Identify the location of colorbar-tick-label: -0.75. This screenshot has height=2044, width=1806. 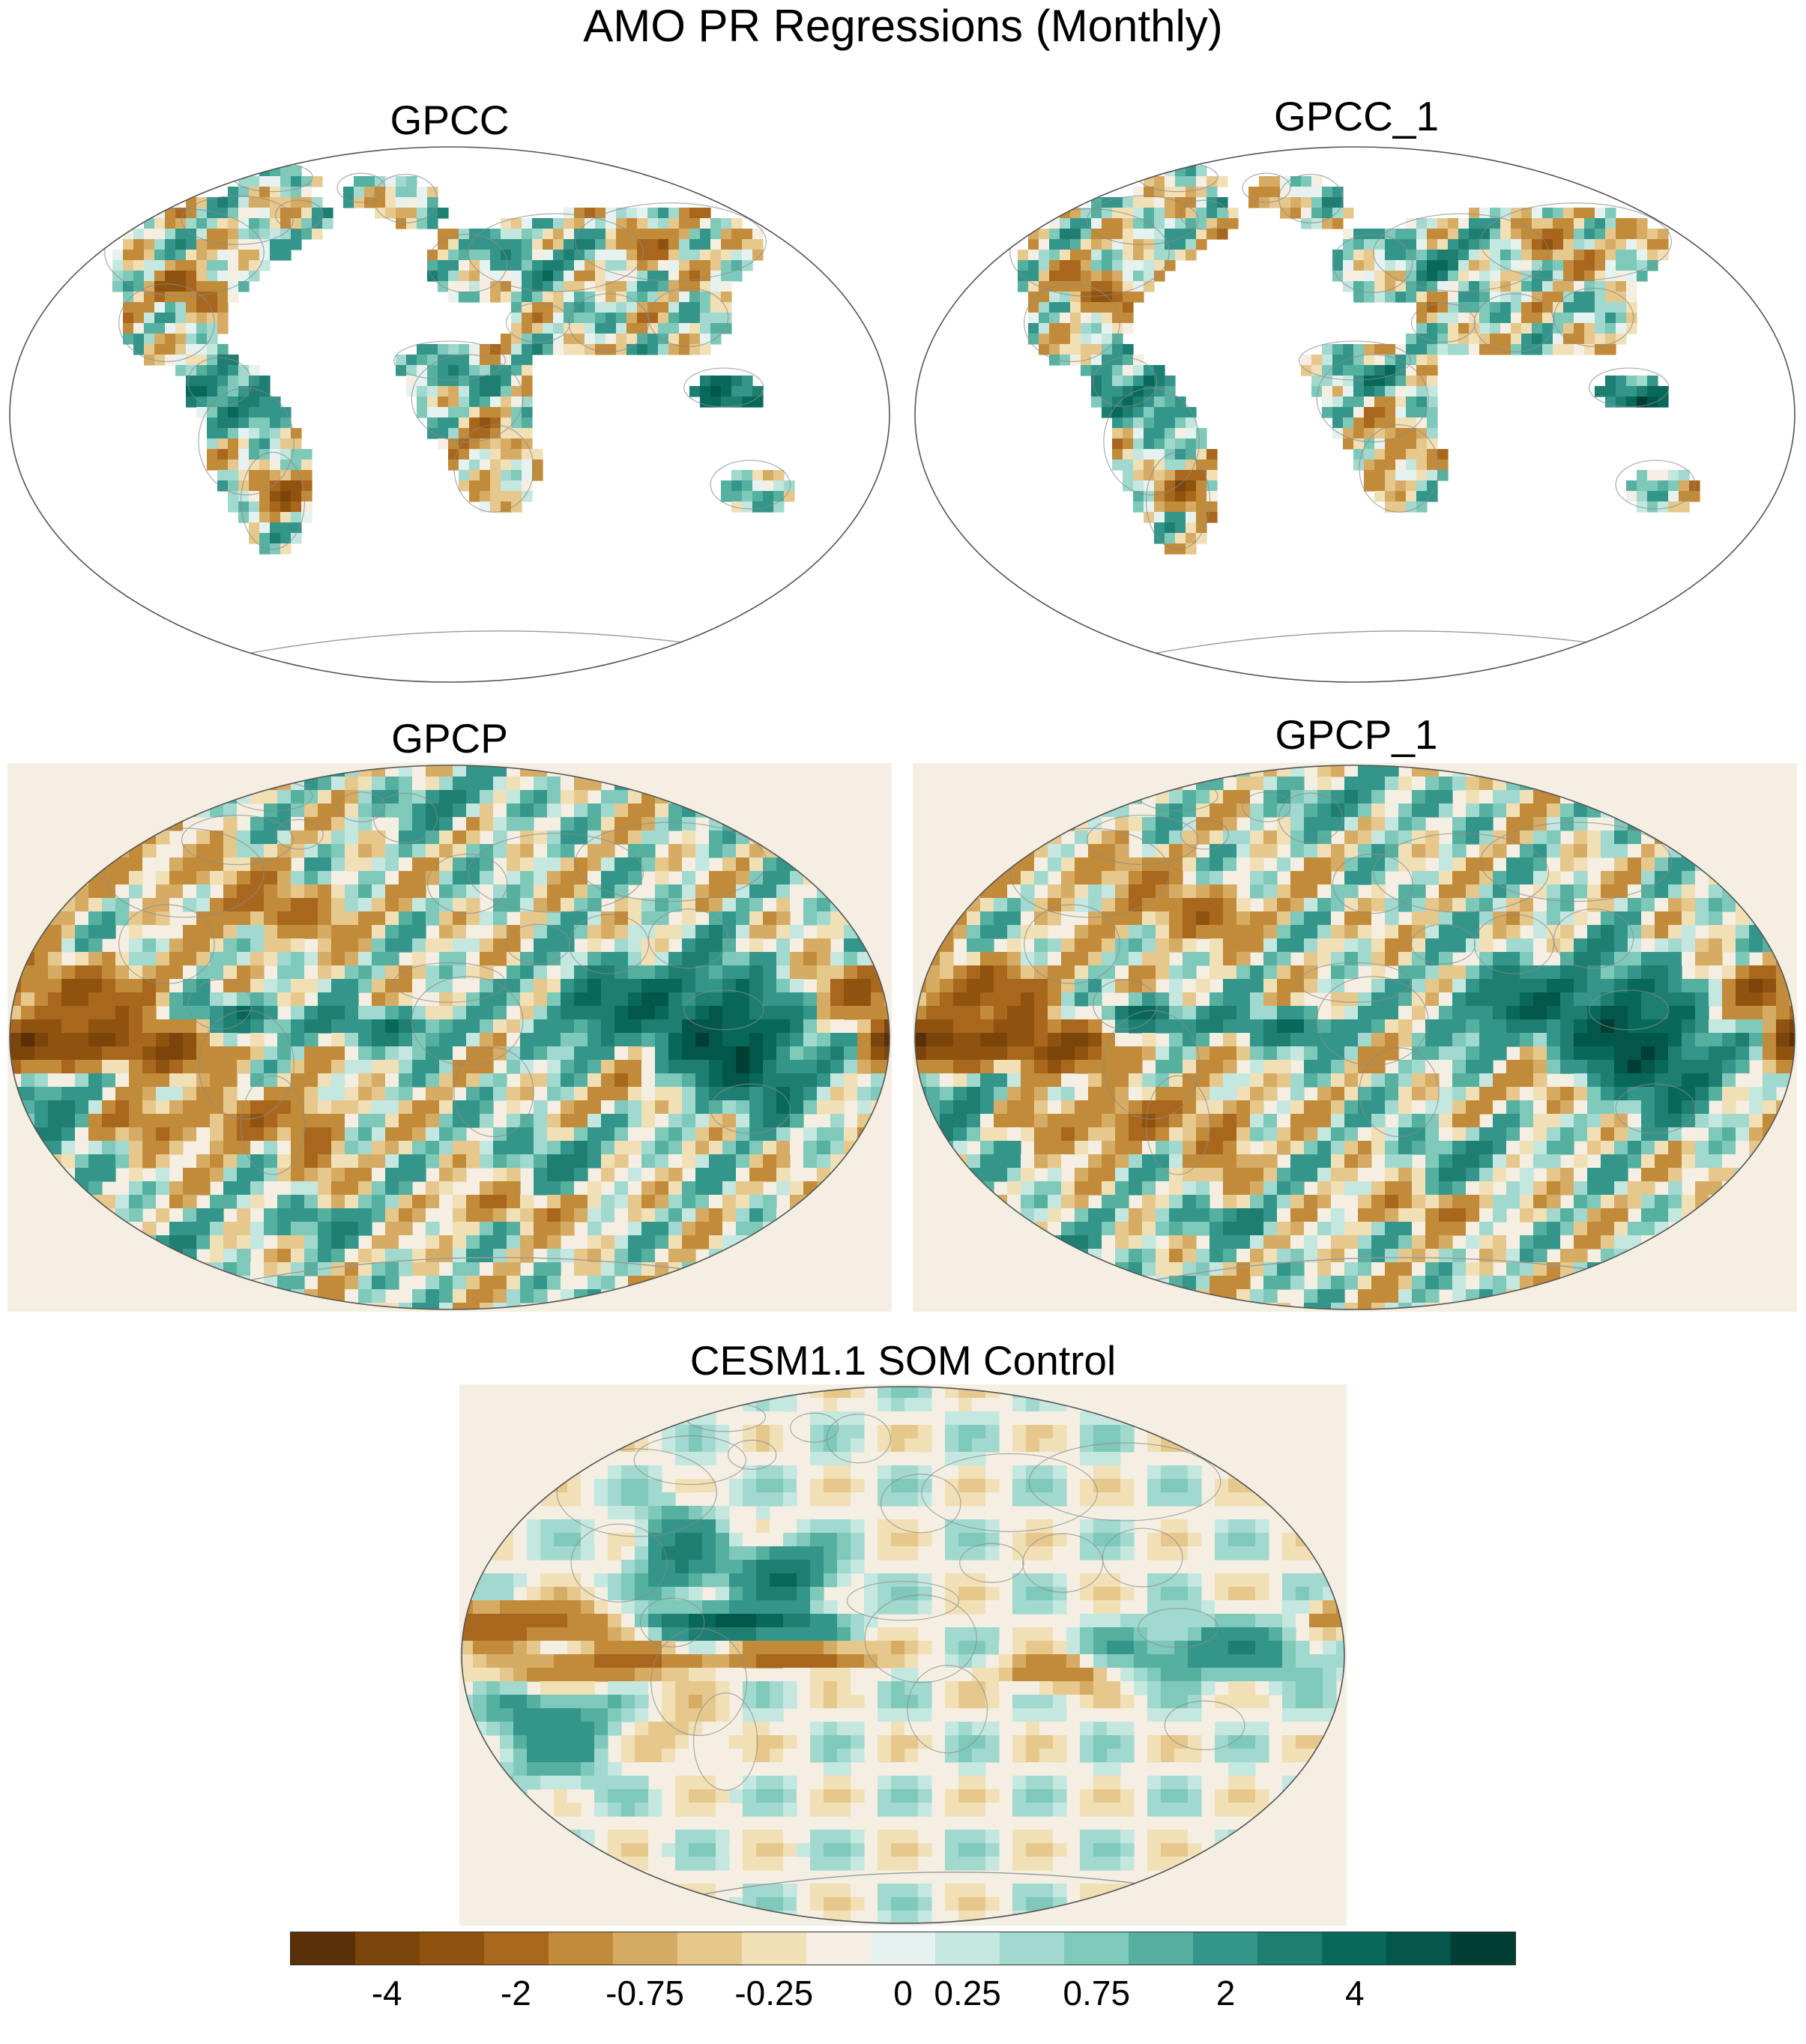
(645, 1993).